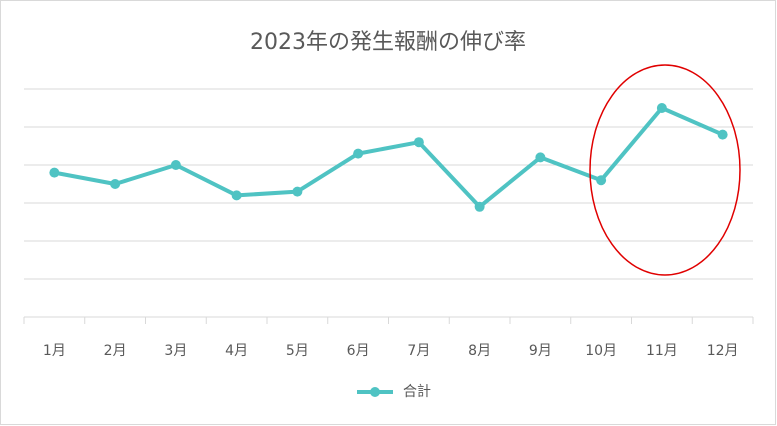 The height and width of the screenshot is (426, 777). Describe the element at coordinates (662, 351) in the screenshot. I see `x-tick-label: 11月` at that location.